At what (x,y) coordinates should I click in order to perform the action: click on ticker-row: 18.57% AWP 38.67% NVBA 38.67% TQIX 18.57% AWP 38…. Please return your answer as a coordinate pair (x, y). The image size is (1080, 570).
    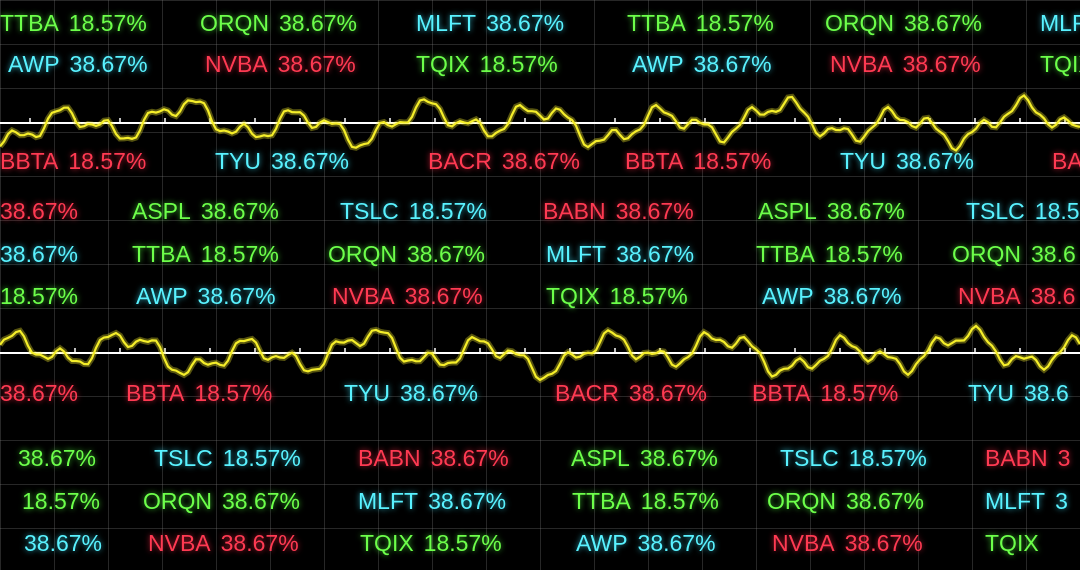
    Looking at the image, I should click on (540, 296).